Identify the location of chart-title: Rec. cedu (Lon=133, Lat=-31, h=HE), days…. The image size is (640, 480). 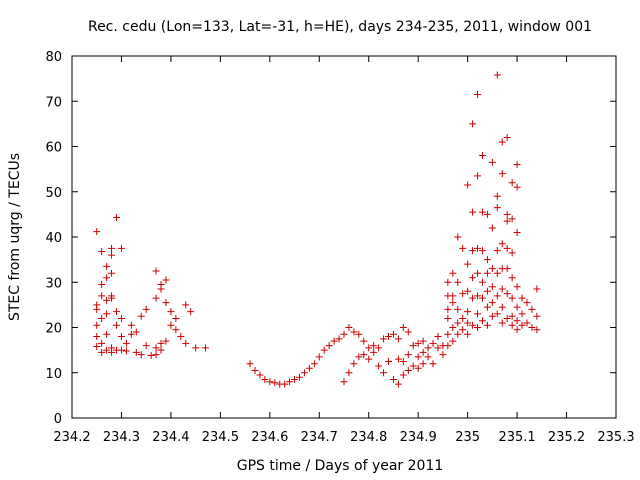
(340, 27).